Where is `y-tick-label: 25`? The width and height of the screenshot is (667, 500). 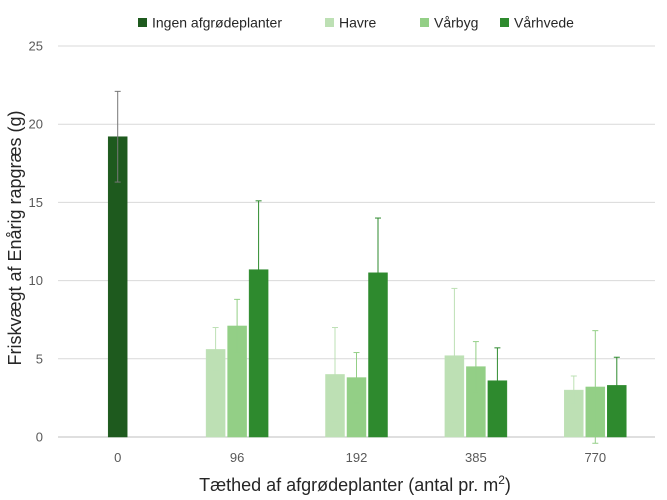 y-tick-label: 25 is located at coordinates (36, 46).